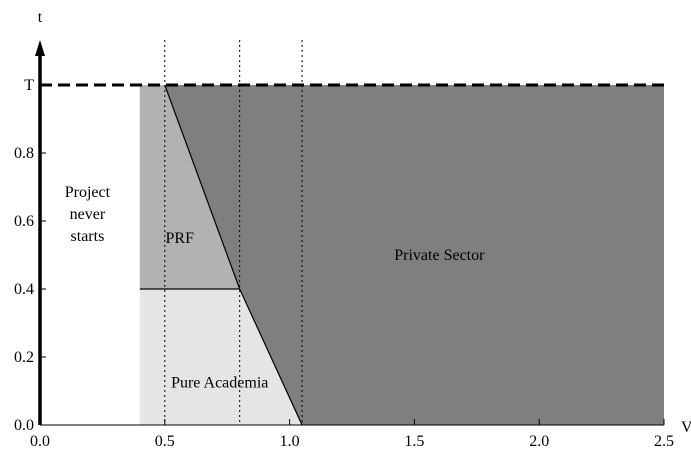 Image resolution: width=691 pixels, height=454 pixels. What do you see at coordinates (221, 357) in the screenshot?
I see `region-pure-academia` at bounding box center [221, 357].